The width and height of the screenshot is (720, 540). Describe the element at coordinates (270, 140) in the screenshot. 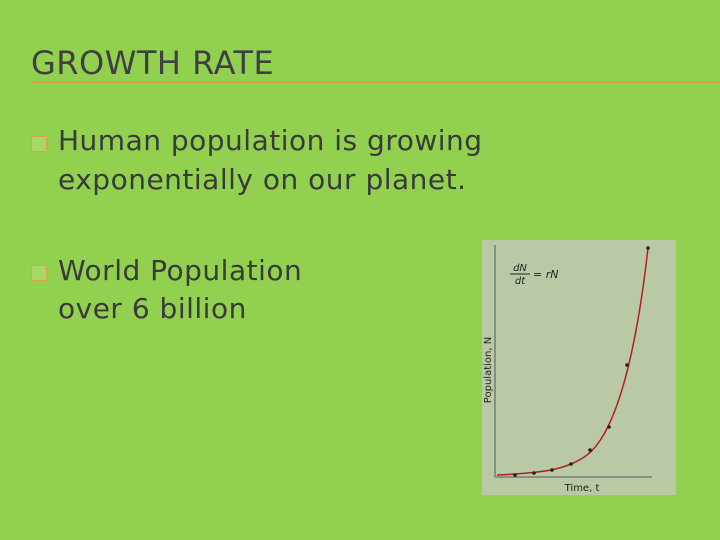

I see `bullet-text: Human population is growing` at that location.